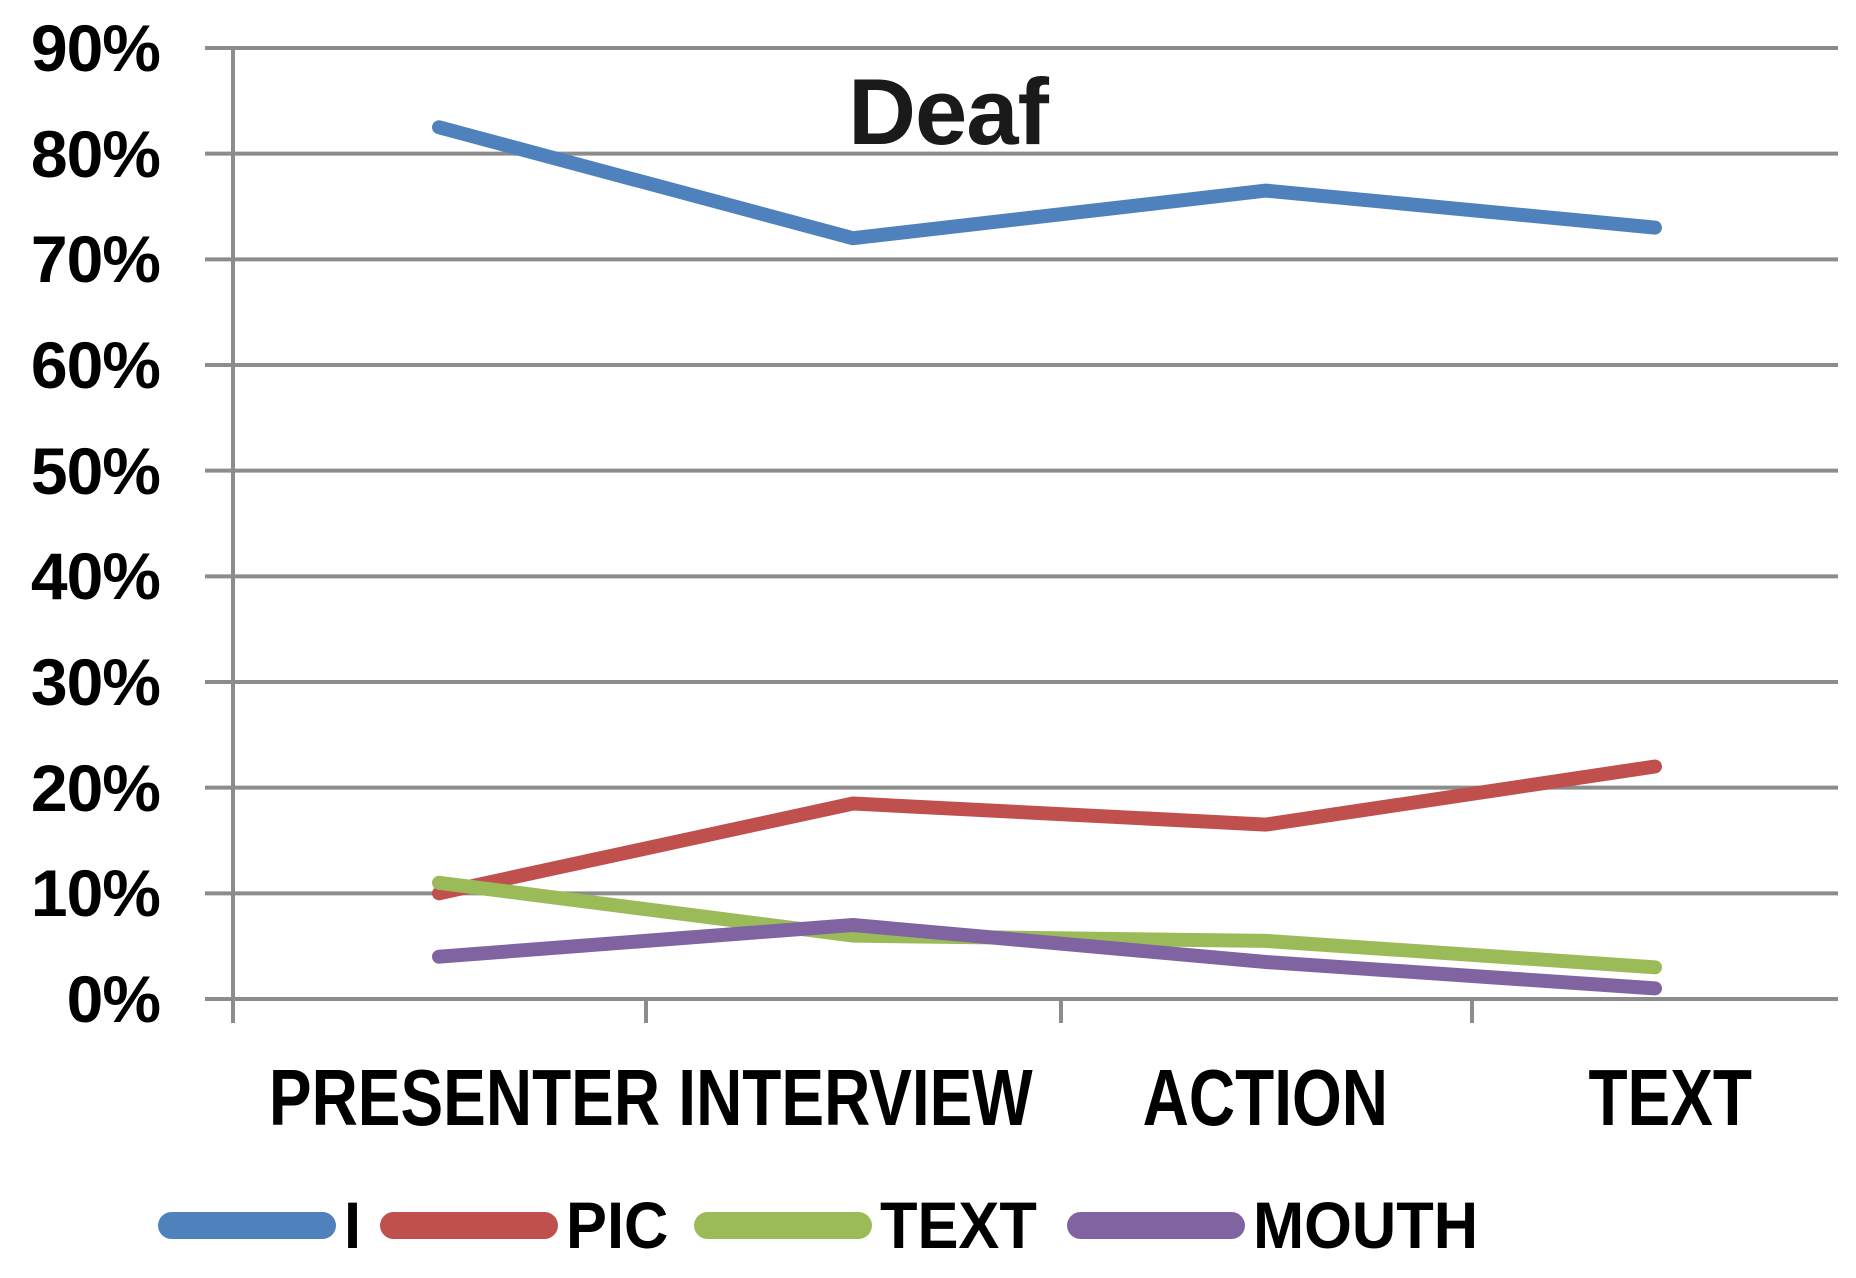  I want to click on x-category-label: PRESENTER, so click(464, 1097).